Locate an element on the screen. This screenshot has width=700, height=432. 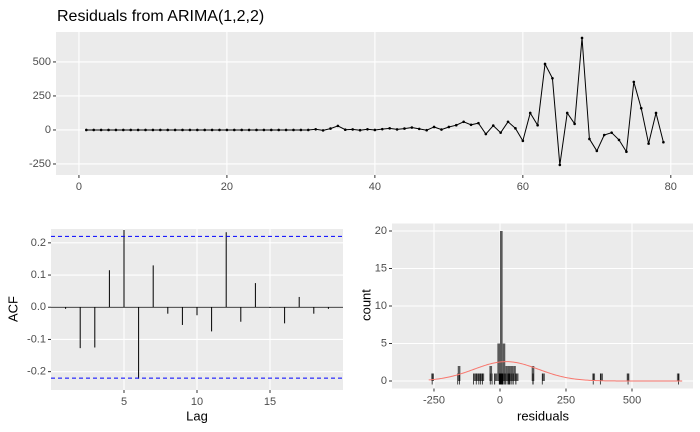
x-tick-label: -250 is located at coordinates (434, 400).